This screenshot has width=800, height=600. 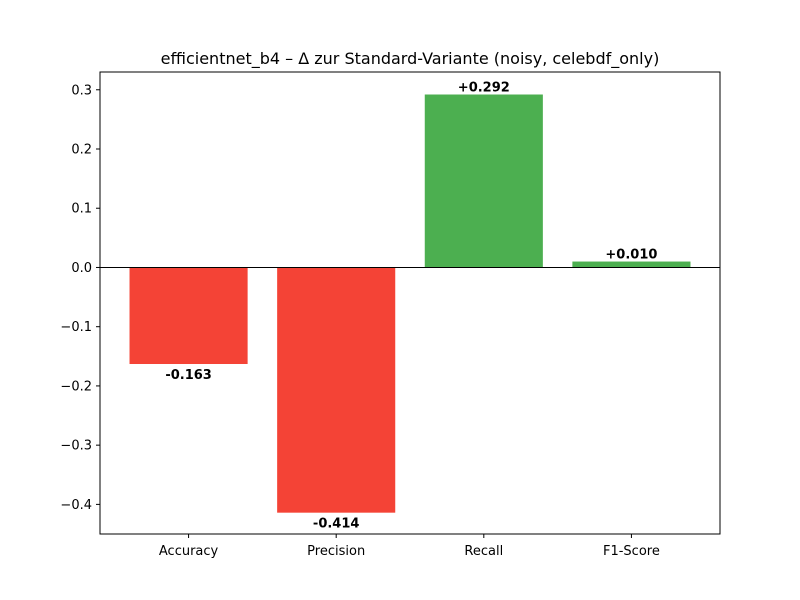 I want to click on x-tick-label: Precision, so click(x=336, y=551).